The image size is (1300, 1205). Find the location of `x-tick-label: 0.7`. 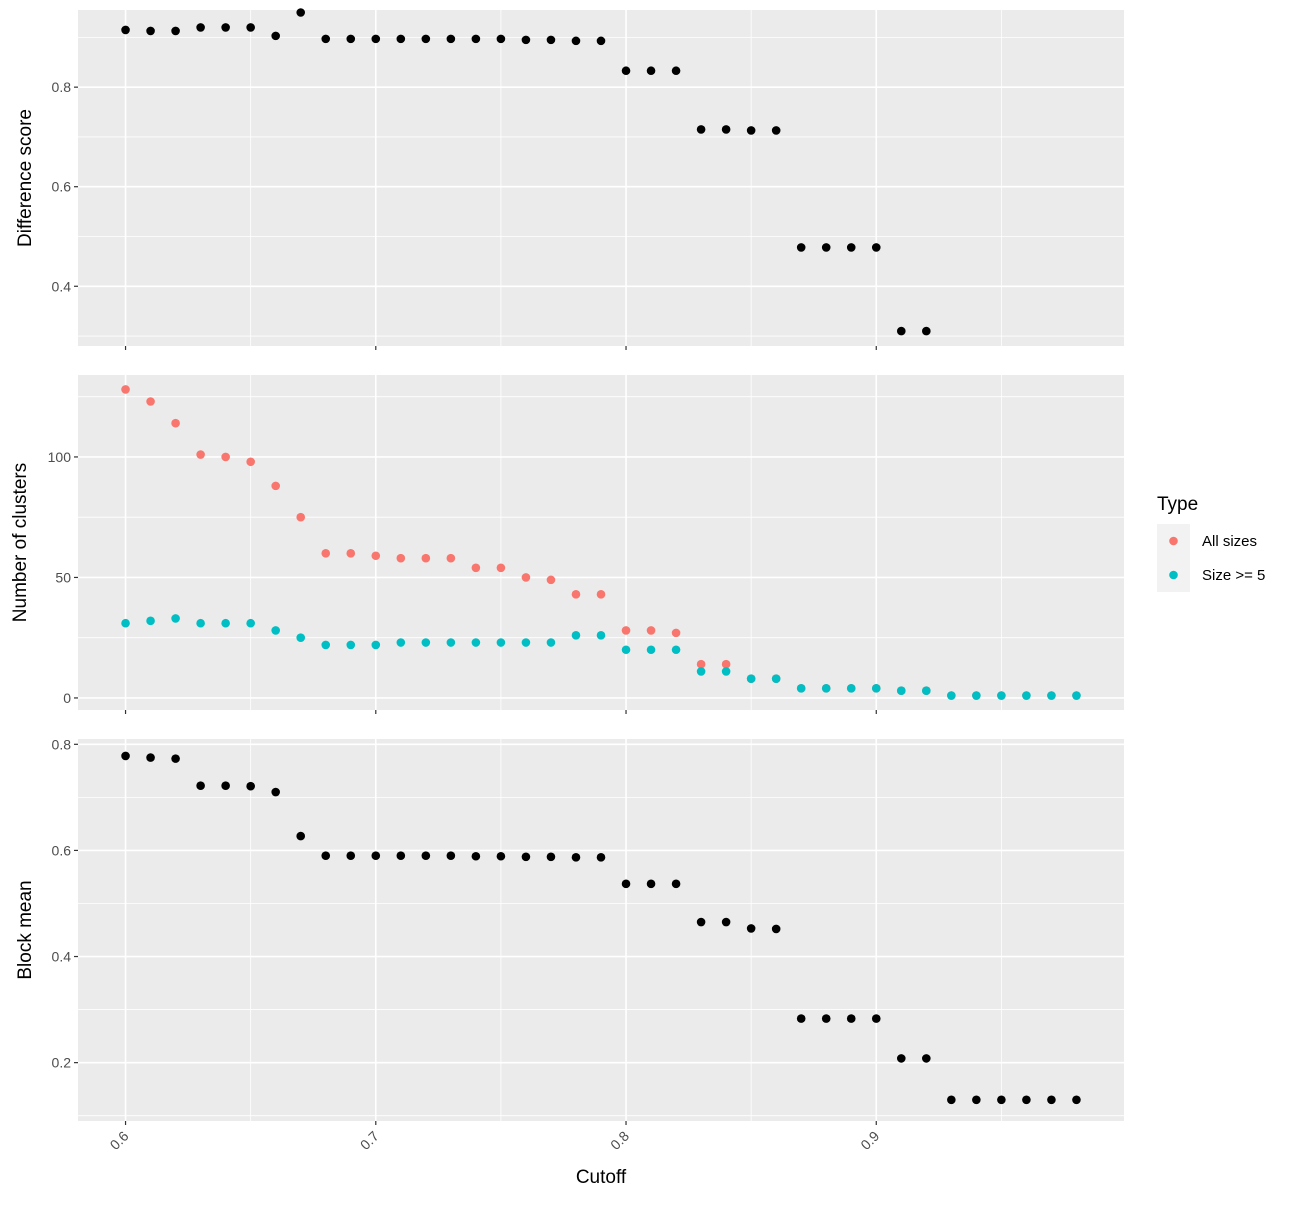

x-tick-label: 0.7 is located at coordinates (369, 1140).